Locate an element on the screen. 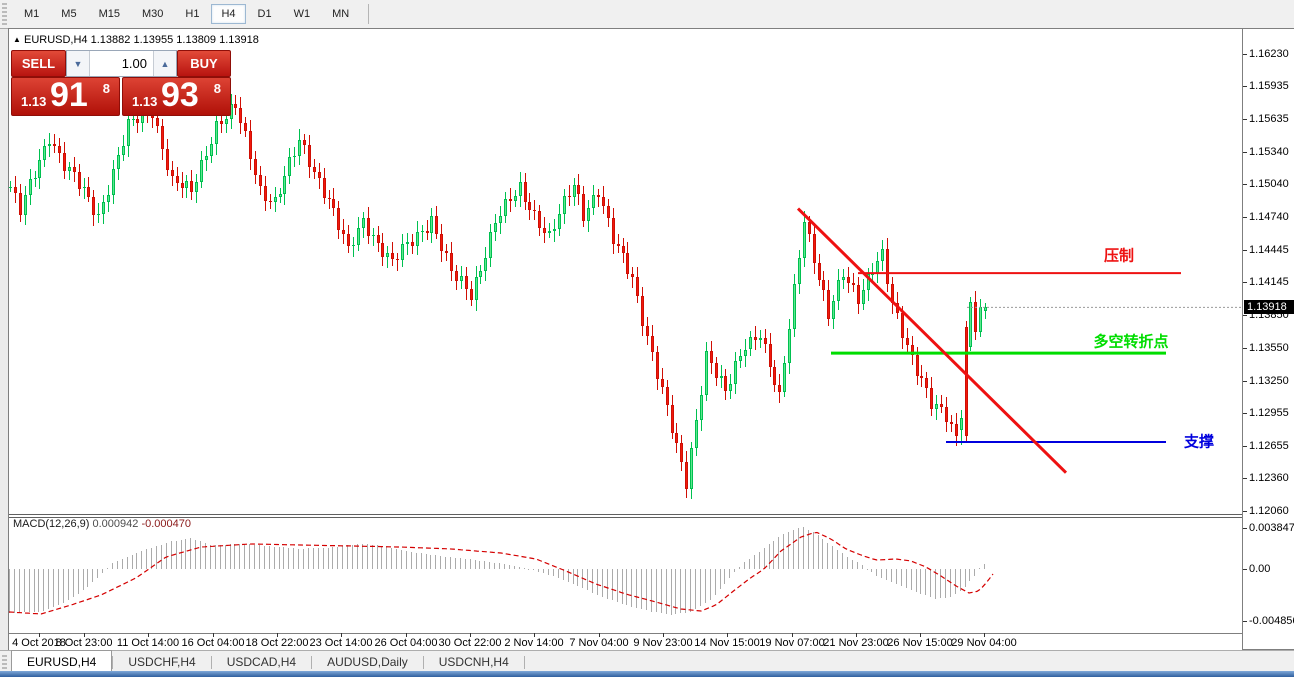 This screenshot has width=1294, height=677. macd-axis-label: 0.00 is located at coordinates (1260, 569).